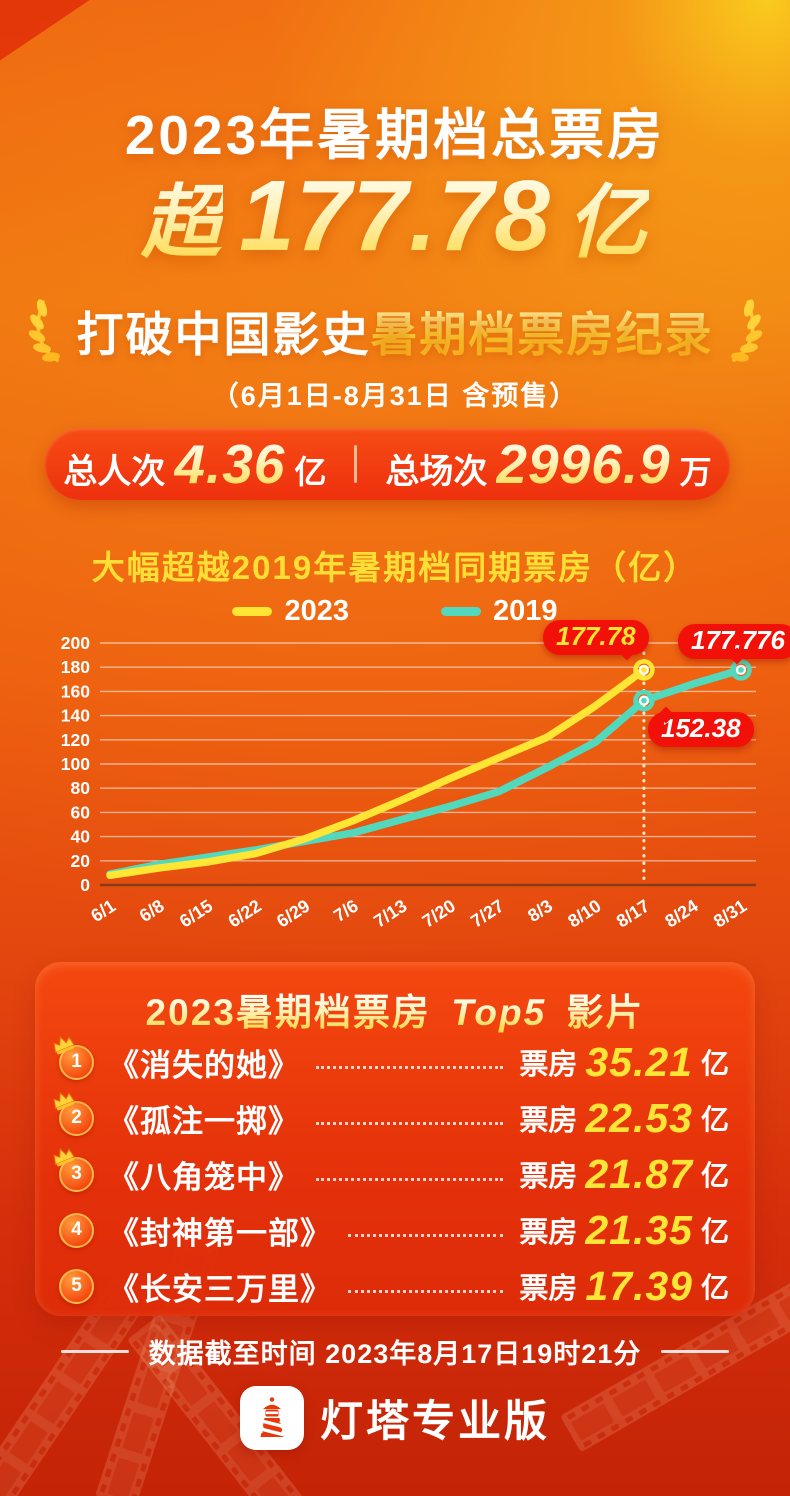 The height and width of the screenshot is (1496, 790). What do you see at coordinates (681, 914) in the screenshot?
I see `x-tick-label: 8/24` at bounding box center [681, 914].